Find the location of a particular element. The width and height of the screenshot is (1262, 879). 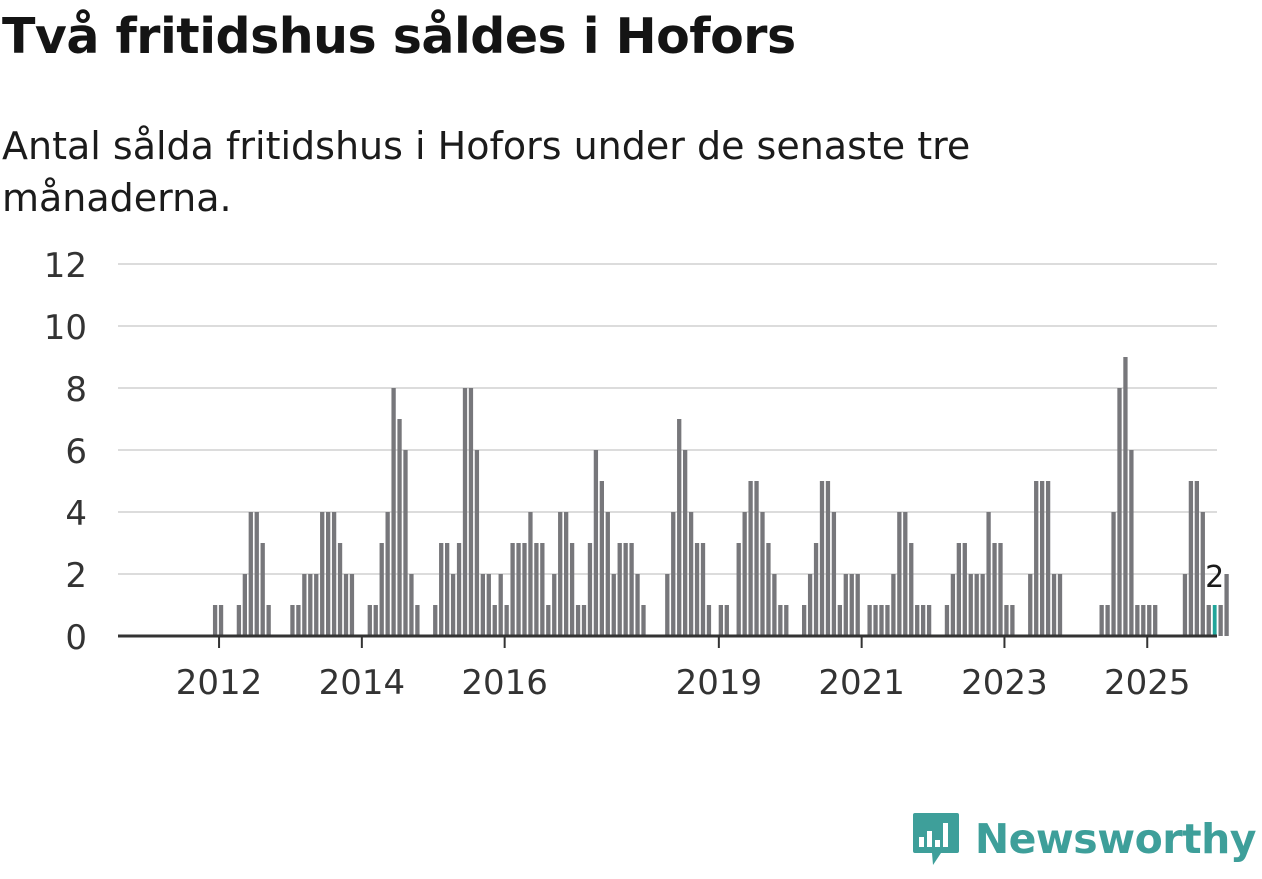

y-tick-label: 12 is located at coordinates (65, 266).